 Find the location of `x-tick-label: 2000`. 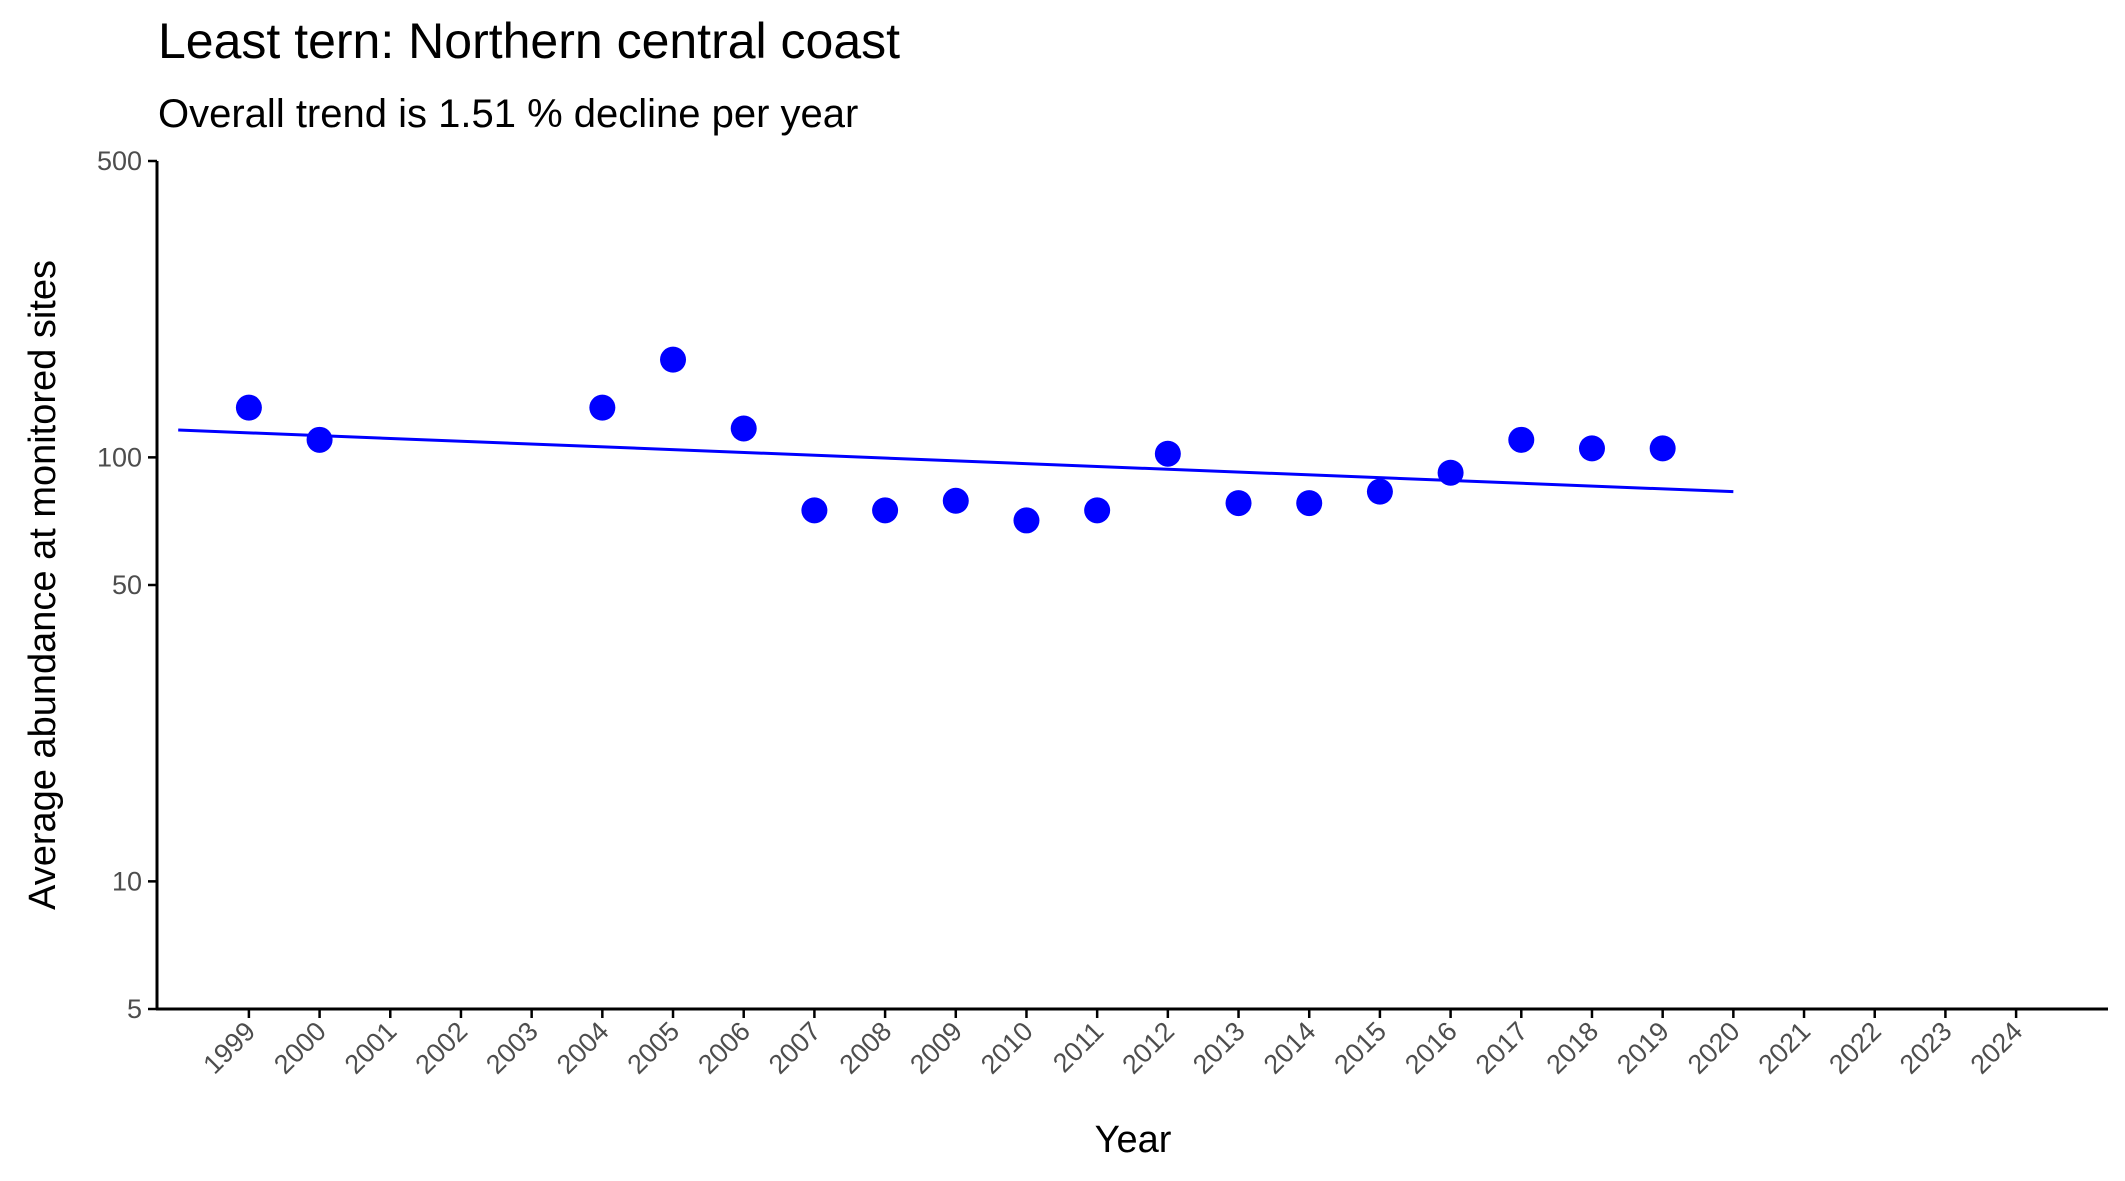

x-tick-label: 2000 is located at coordinates (300, 1048).